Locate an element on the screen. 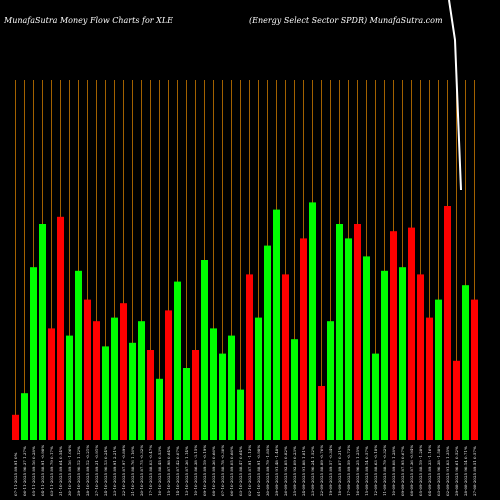  x-tick-label: 14-10-2025 87.42 0.07% is located at coordinates (177, 471).